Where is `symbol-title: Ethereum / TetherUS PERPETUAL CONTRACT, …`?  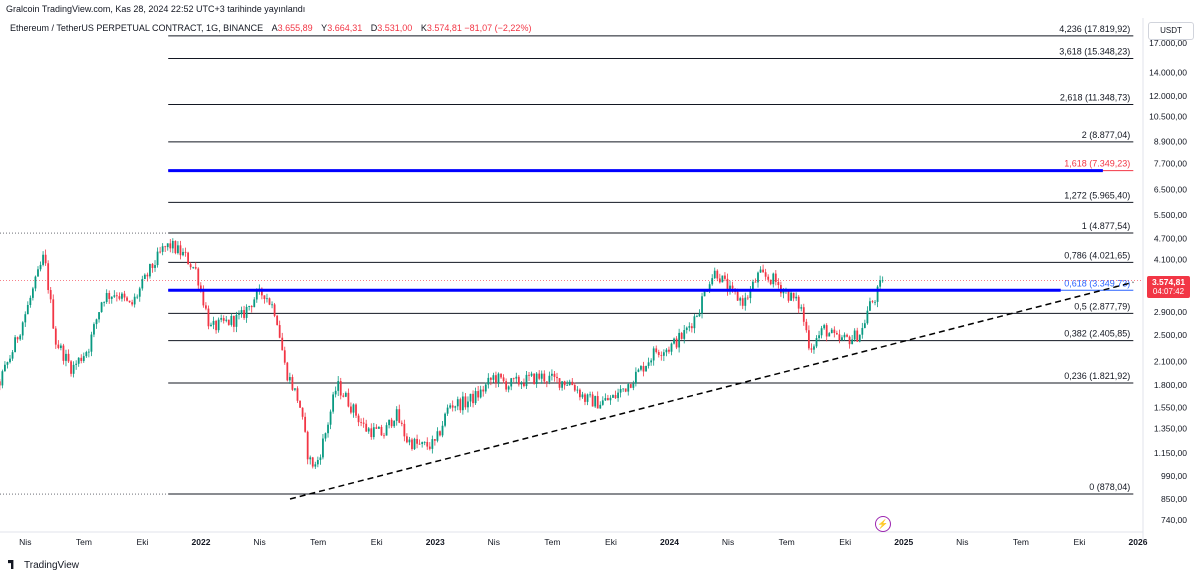 symbol-title: Ethereum / TetherUS PERPETUAL CONTRACT, … is located at coordinates (137, 28).